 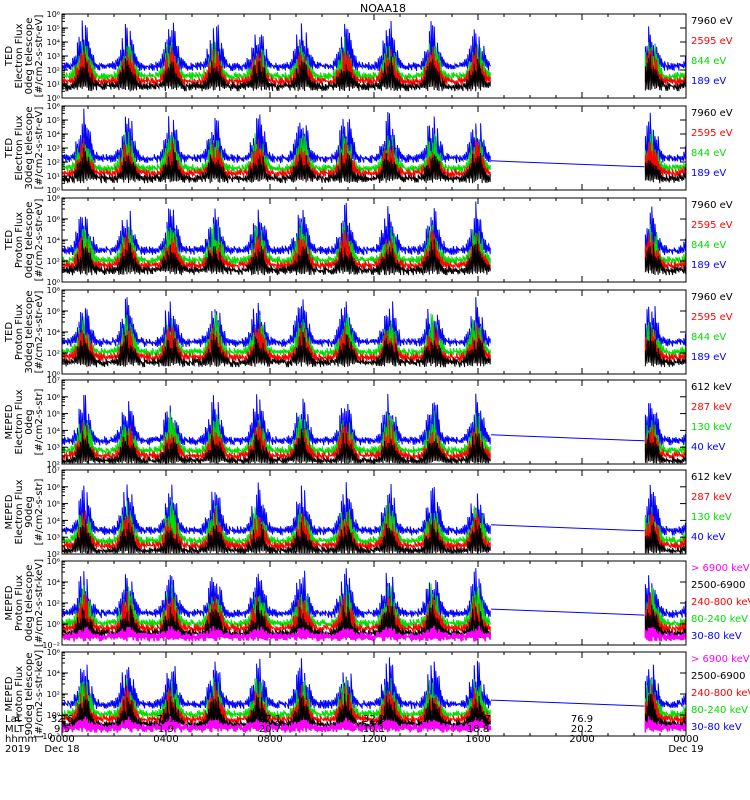 What do you see at coordinates (51, 645) in the screenshot?
I see `ytick-label: 10⁻²` at bounding box center [51, 645].